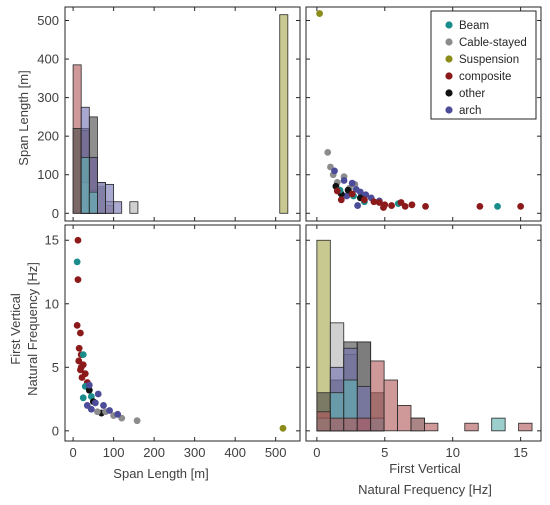 The width and height of the screenshot is (550, 505). Describe the element at coordinates (52, 303) in the screenshot. I see `y-tick-label: 10` at that location.